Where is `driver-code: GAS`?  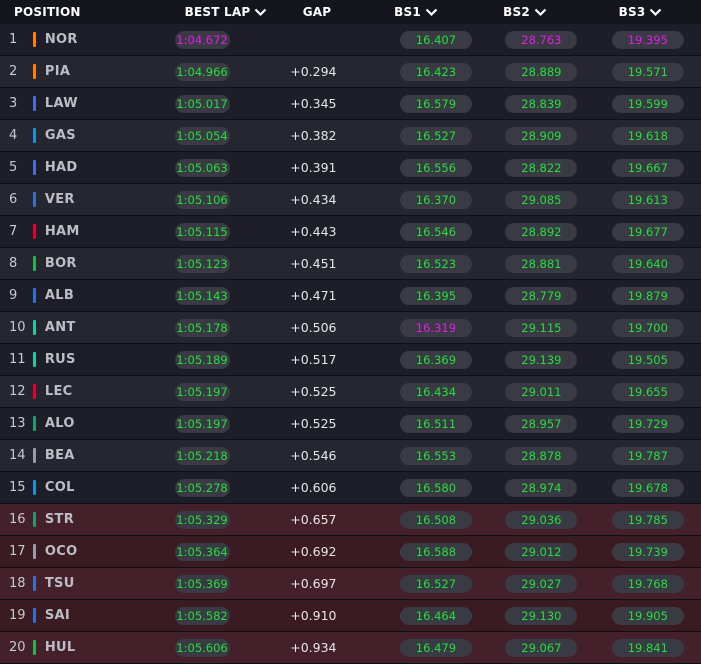 driver-code: GAS is located at coordinates (60, 135).